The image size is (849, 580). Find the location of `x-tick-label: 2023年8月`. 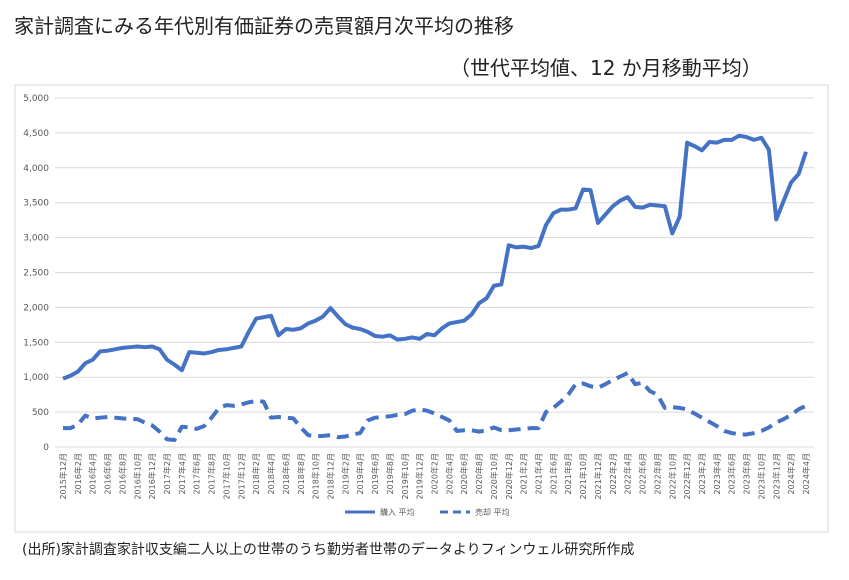

x-tick-label: 2023年8月 is located at coordinates (747, 473).